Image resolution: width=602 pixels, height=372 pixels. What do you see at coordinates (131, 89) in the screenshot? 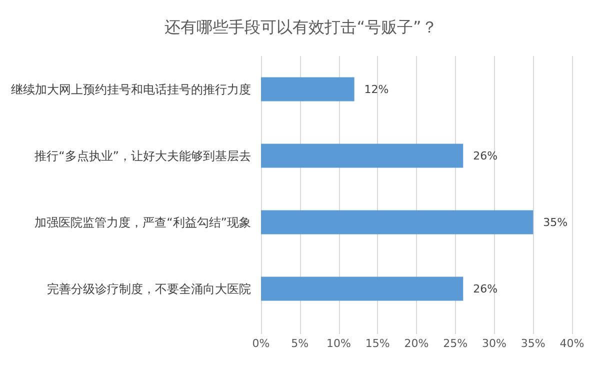
I see `y-tick-label: 继续加大网上预约挂号和电话挂号的推行力度` at bounding box center [131, 89].